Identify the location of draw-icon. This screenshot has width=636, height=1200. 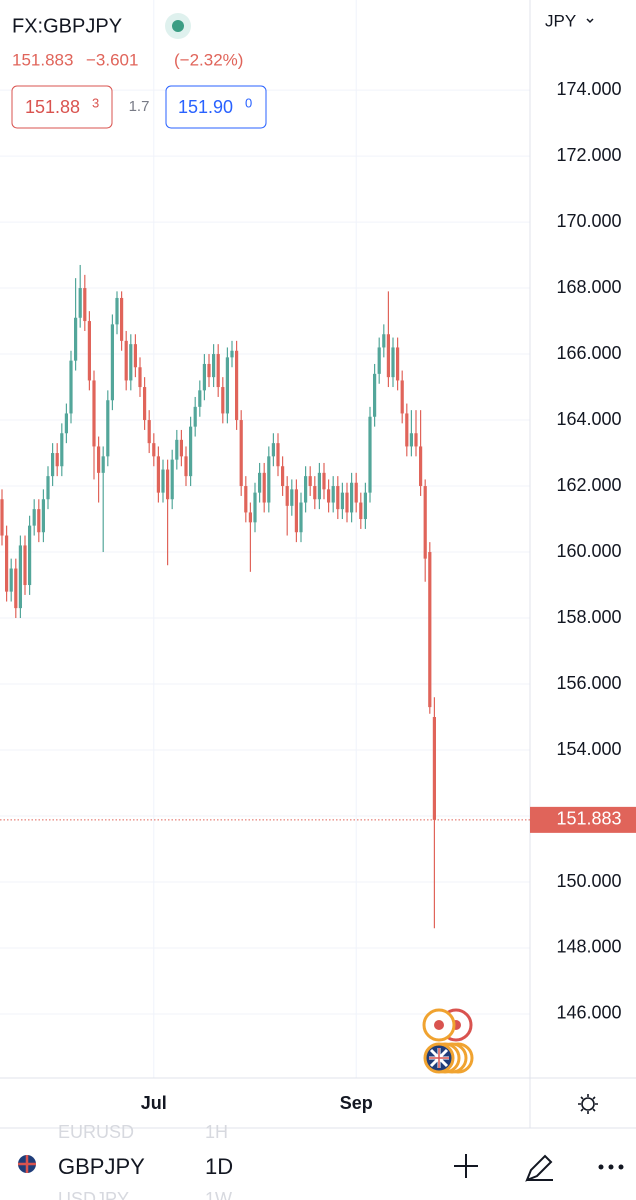
(539, 1168).